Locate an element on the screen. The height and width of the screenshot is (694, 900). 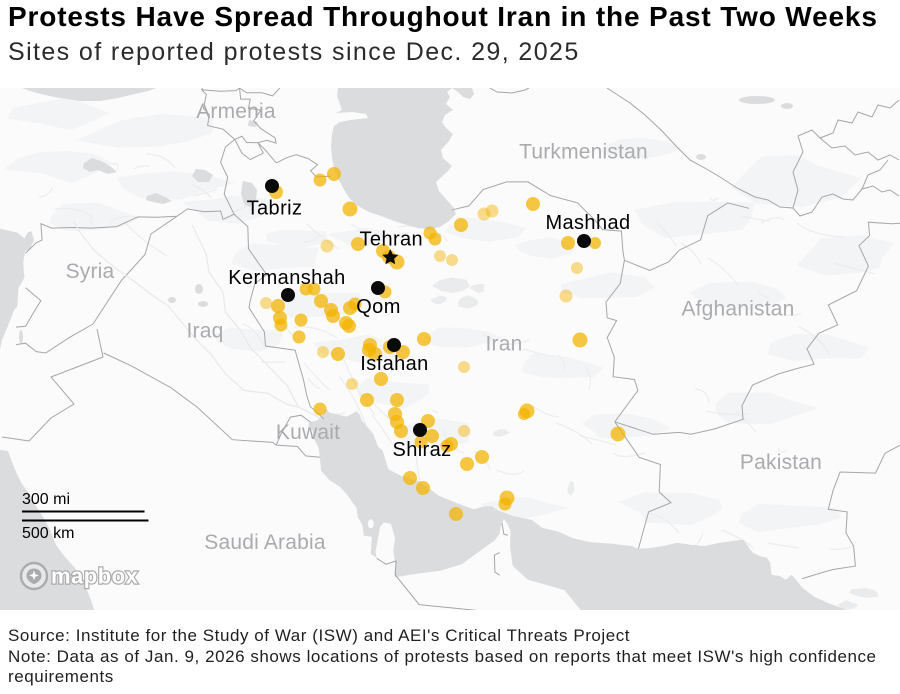
svg-text: Qom is located at coordinates (378, 307).